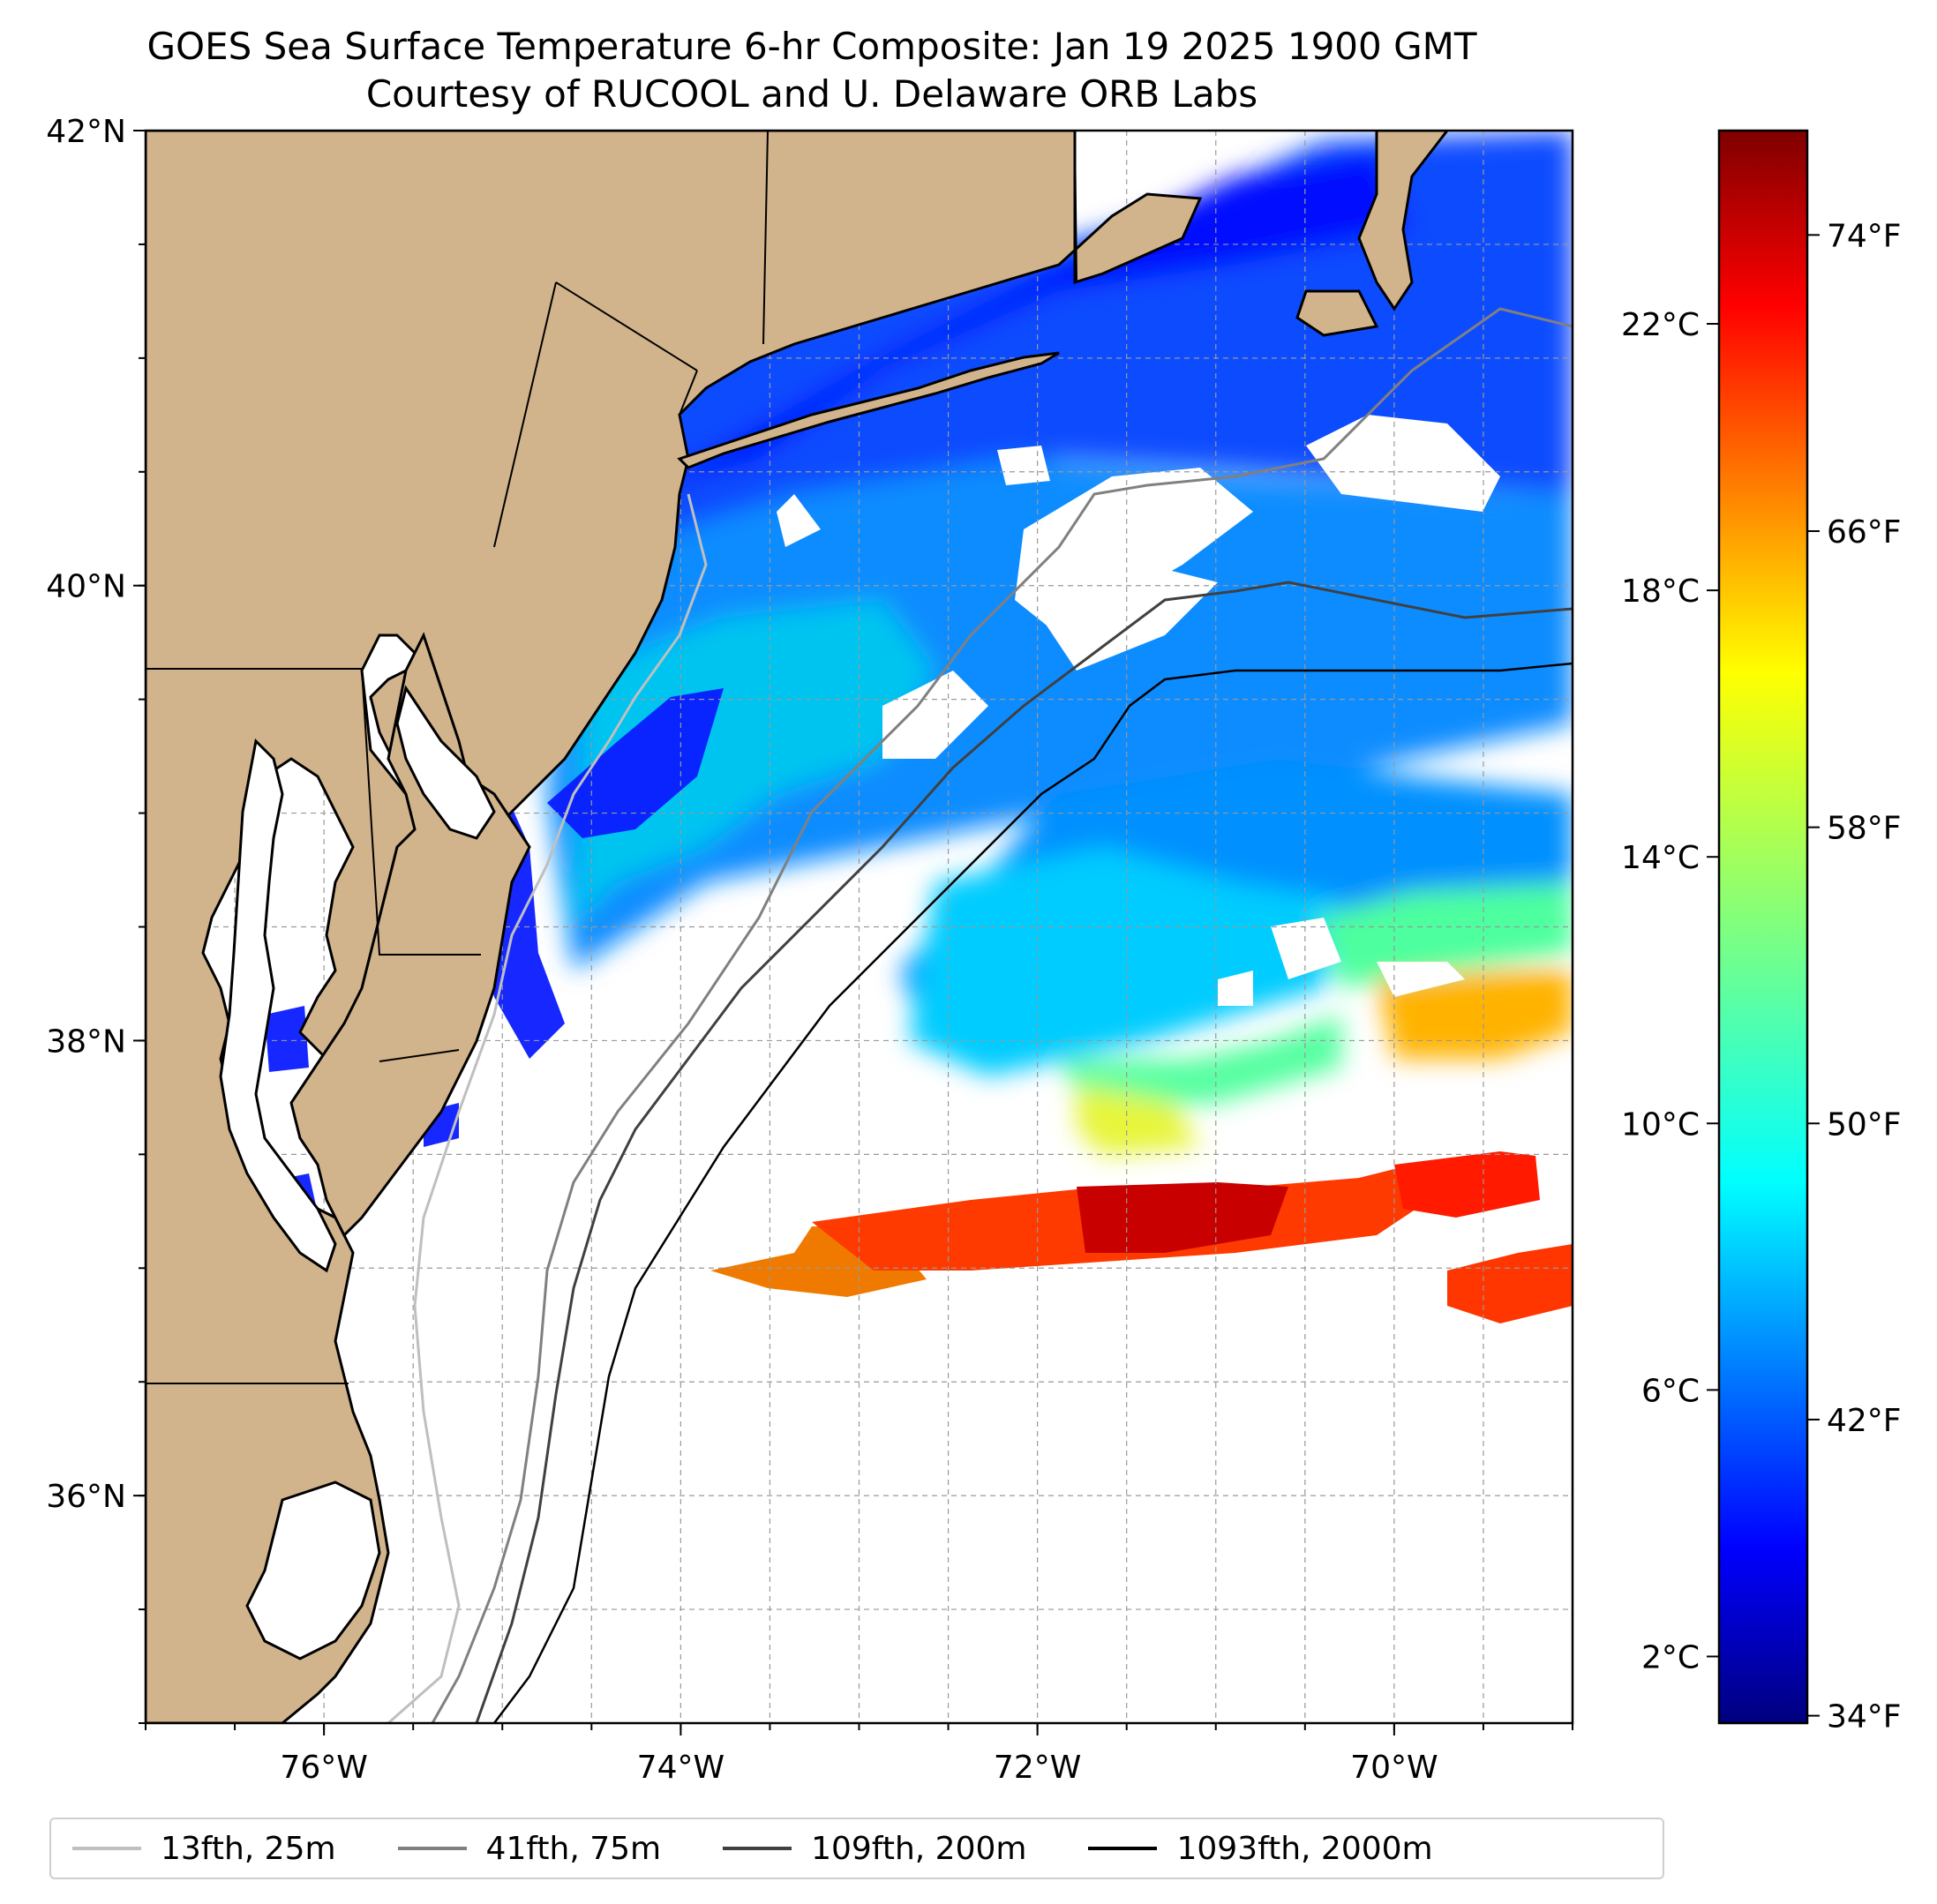 Image resolution: width=1937 pixels, height=1904 pixels. I want to click on legend-item: 41fth, 75m, so click(529, 1848).